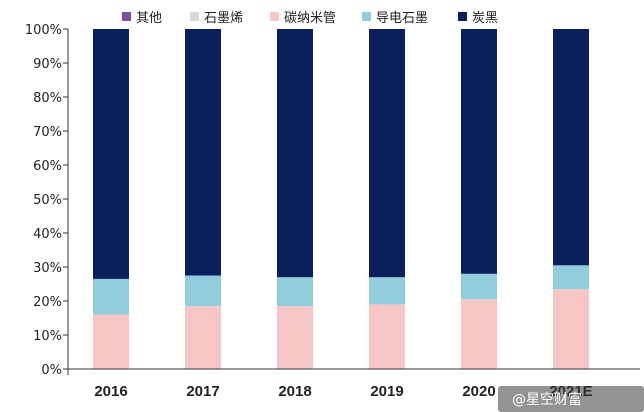 Image resolution: width=644 pixels, height=412 pixels. I want to click on y-tick-label: 60%, so click(47, 166).